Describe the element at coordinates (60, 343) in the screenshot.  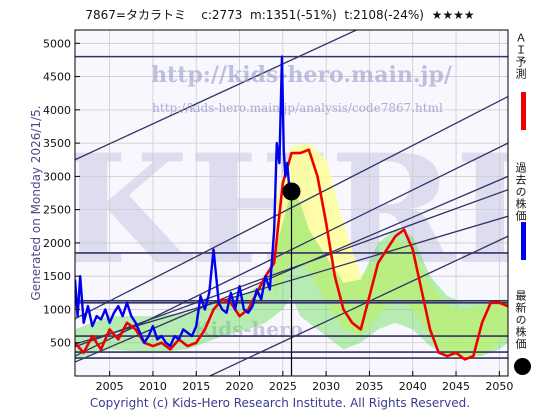
I see `y-tick-label: 500` at that location.